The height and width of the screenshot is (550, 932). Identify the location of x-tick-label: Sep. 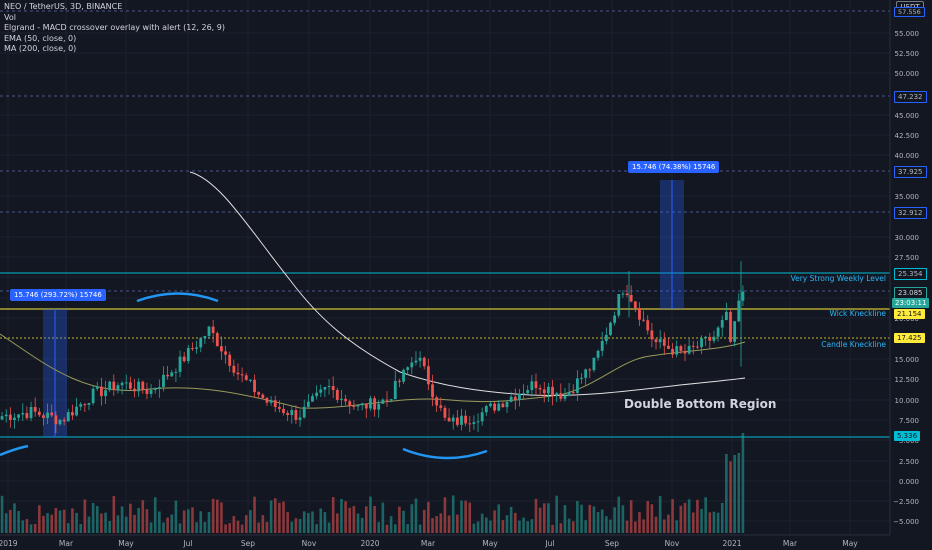
(612, 543).